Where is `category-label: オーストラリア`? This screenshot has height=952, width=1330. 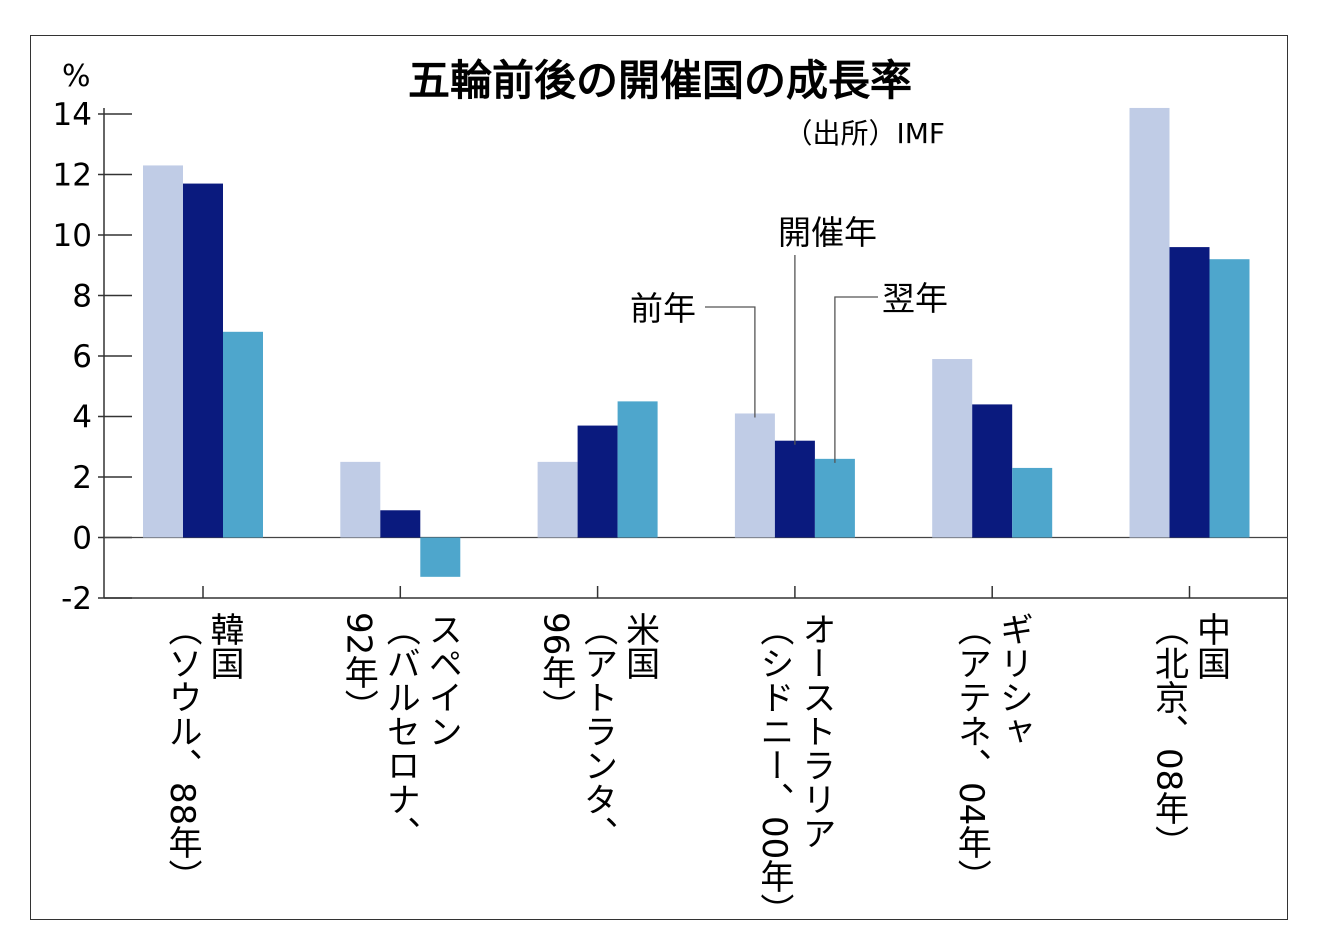 category-label: オーストラリア is located at coordinates (816, 731).